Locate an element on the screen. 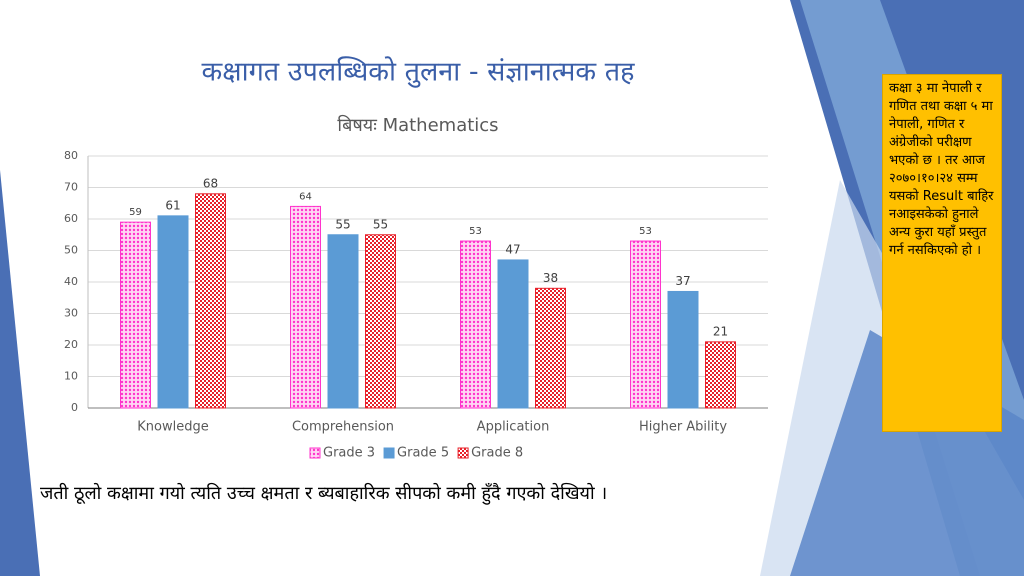 Image resolution: width=1024 pixels, height=576 pixels. x-tick-label: Knowledge is located at coordinates (172, 427).